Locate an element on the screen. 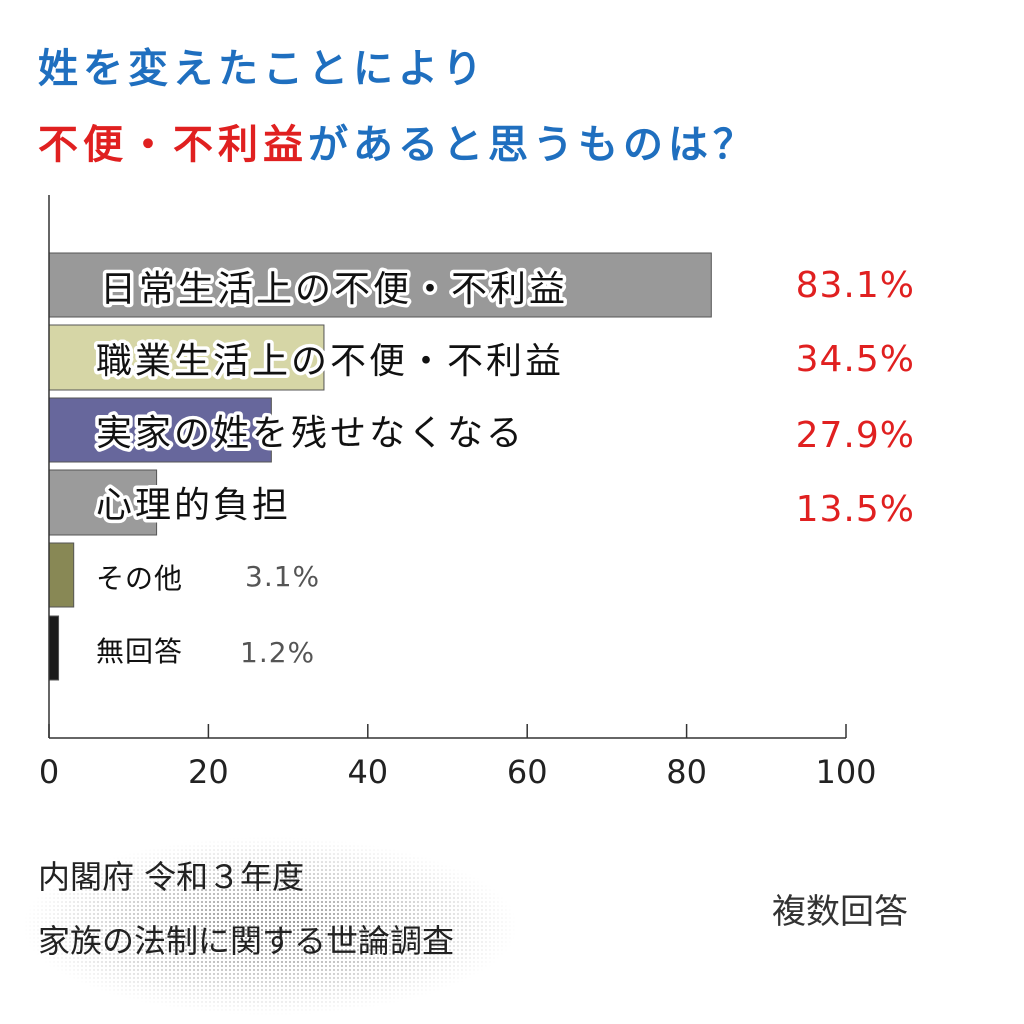  x-tick-label: 40 is located at coordinates (367, 772).